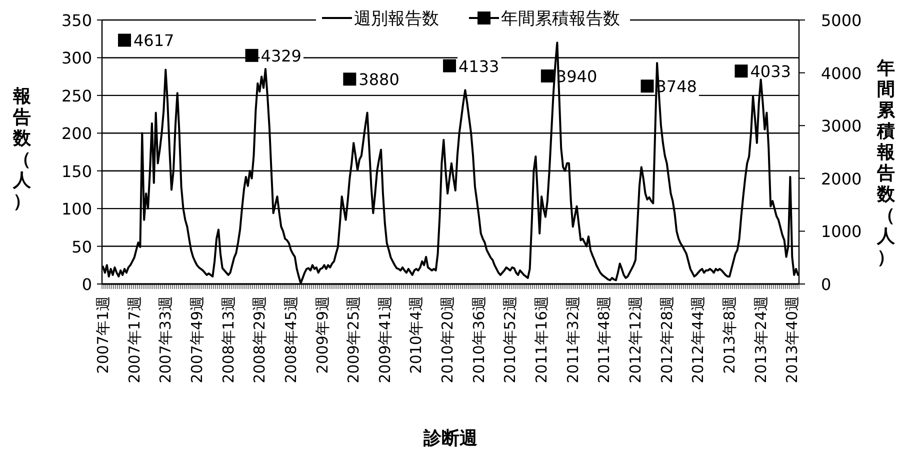 This screenshot has width=908, height=456. I want to click on y-tick-label: 100, so click(76, 209).